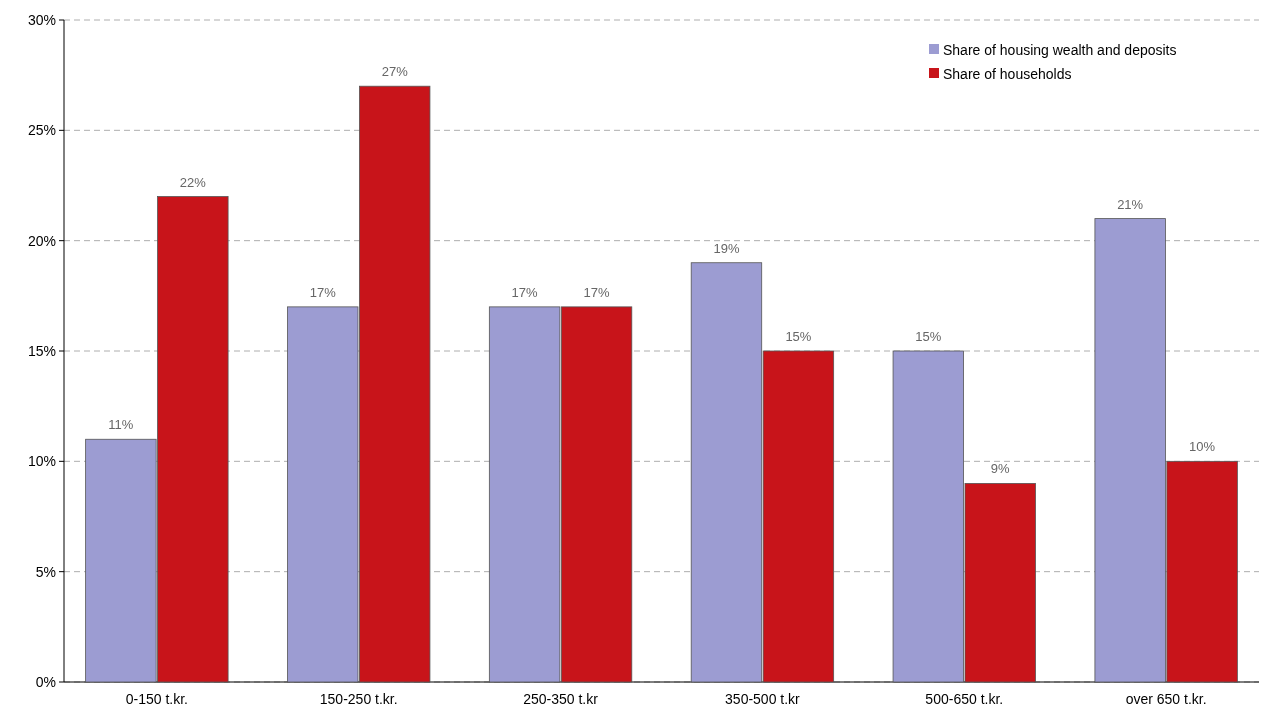 The width and height of the screenshot is (1271, 722). I want to click on y-tick-label: 20%, so click(41, 240).